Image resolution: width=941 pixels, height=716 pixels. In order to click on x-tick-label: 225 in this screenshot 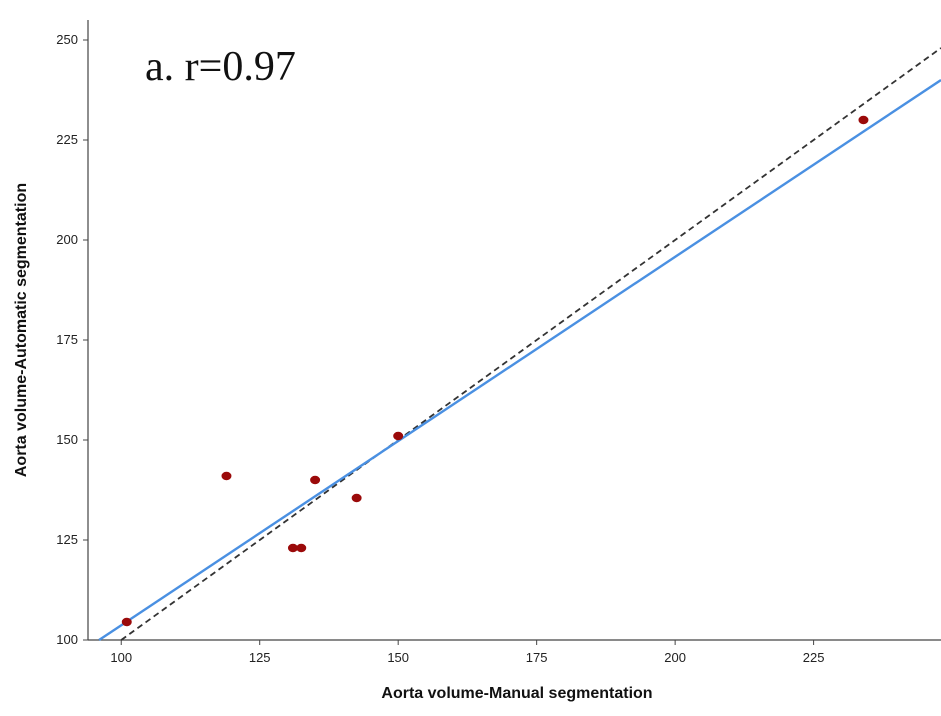, I will do `click(814, 657)`.